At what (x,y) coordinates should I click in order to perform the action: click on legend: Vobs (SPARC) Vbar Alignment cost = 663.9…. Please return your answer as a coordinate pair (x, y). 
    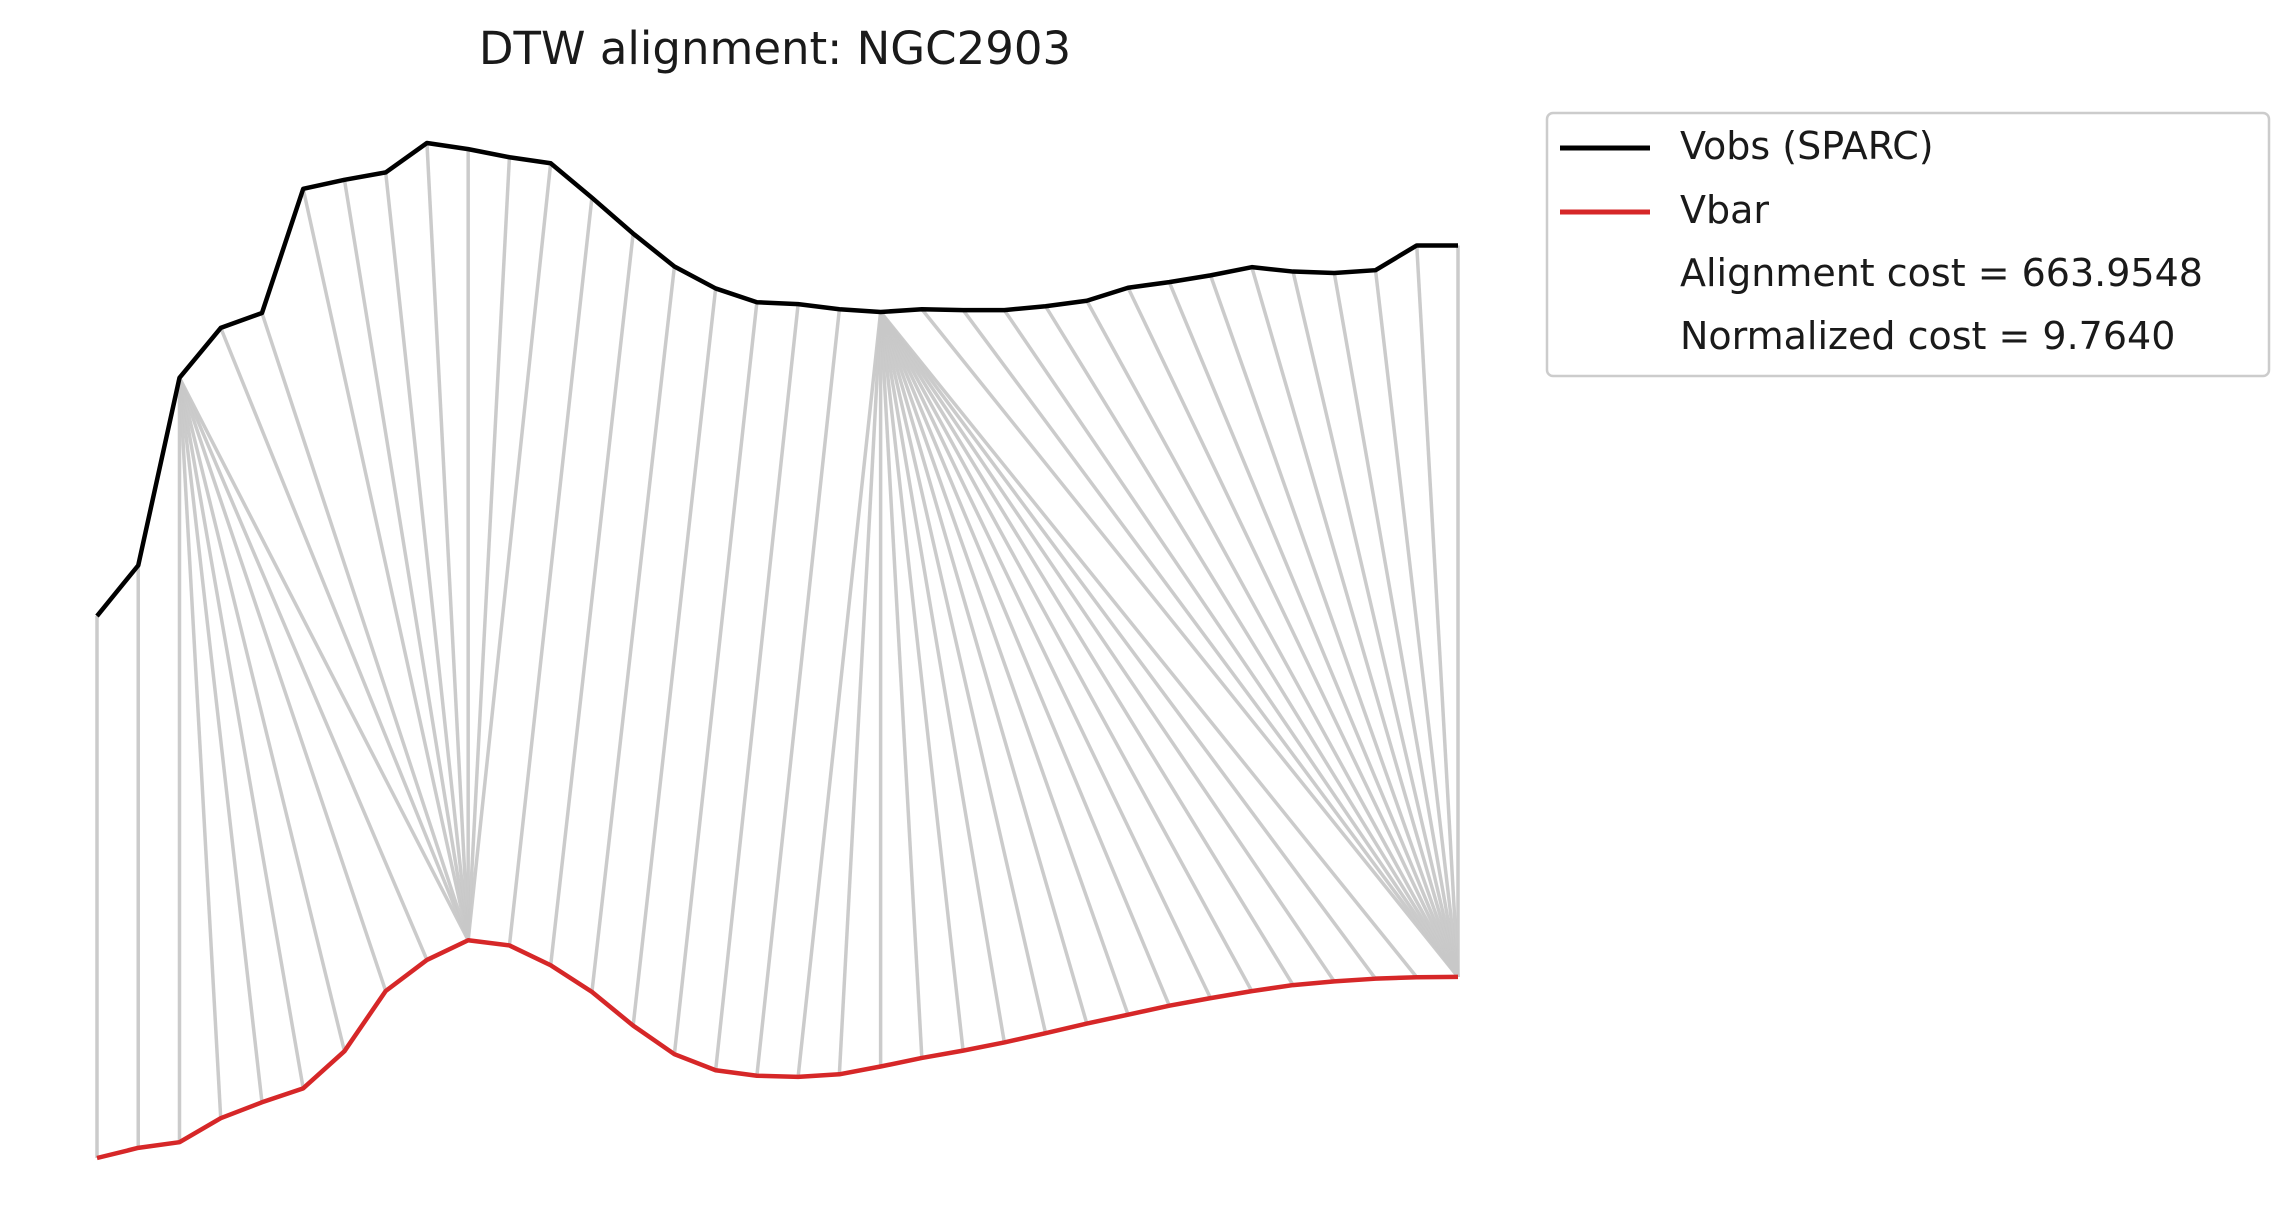
    Looking at the image, I should click on (1908, 244).